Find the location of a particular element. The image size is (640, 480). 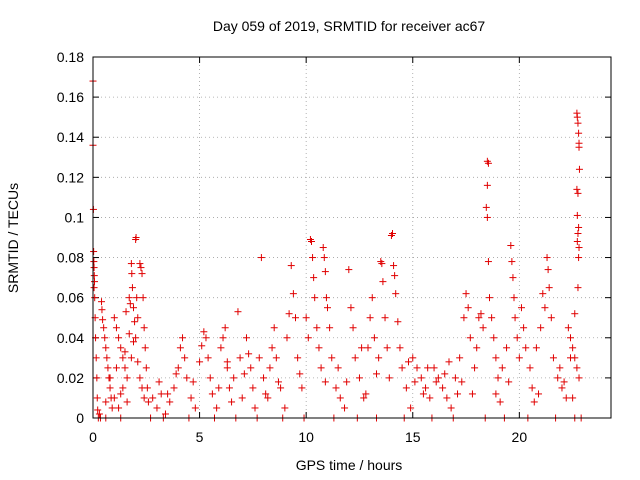

y-tick-label: 0.16 is located at coordinates (70, 97).